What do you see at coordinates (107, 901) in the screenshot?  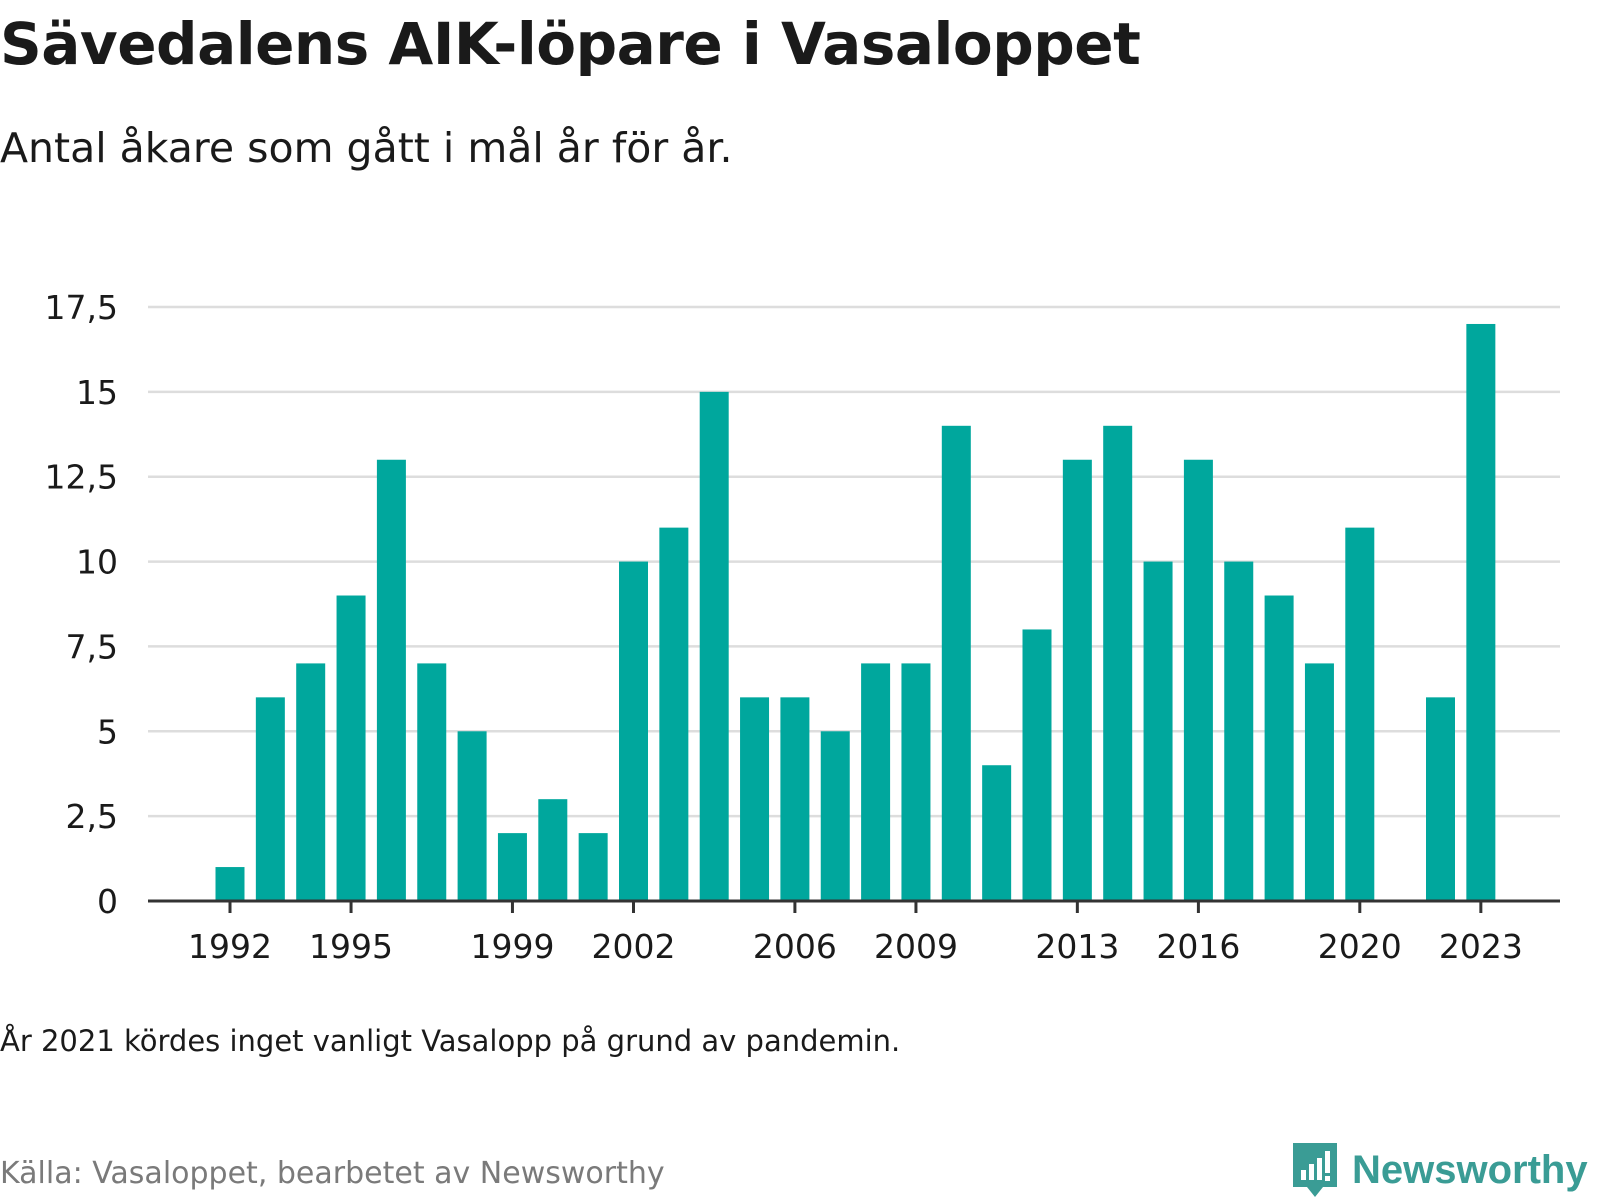 I see `y-tick-label: 0` at bounding box center [107, 901].